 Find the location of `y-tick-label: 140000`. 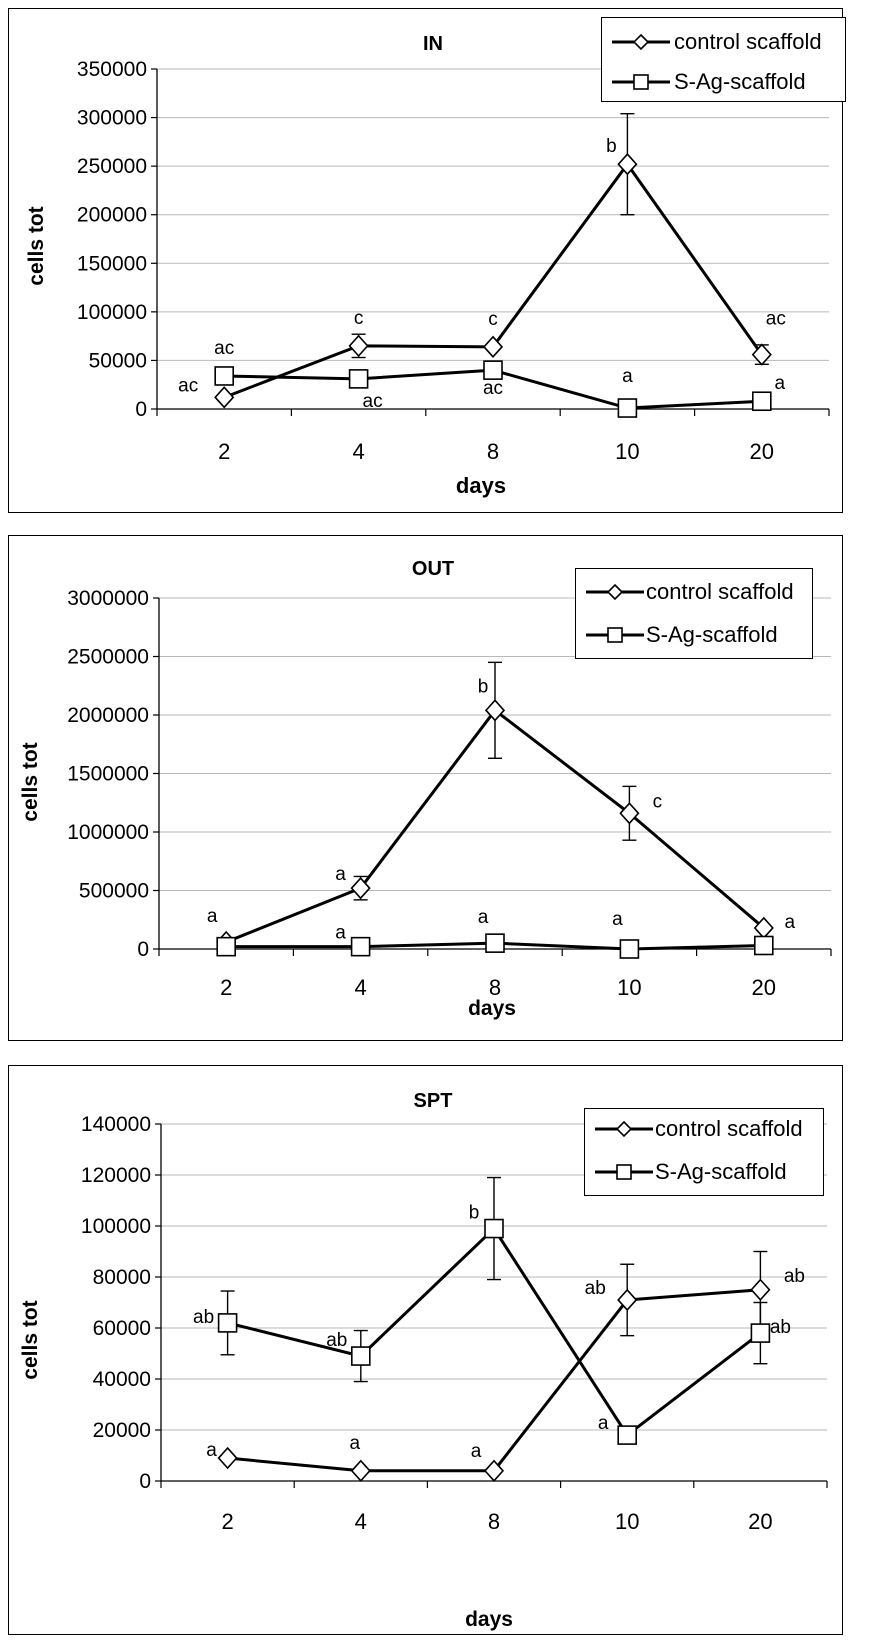

y-tick-label: 140000 is located at coordinates (116, 1124).